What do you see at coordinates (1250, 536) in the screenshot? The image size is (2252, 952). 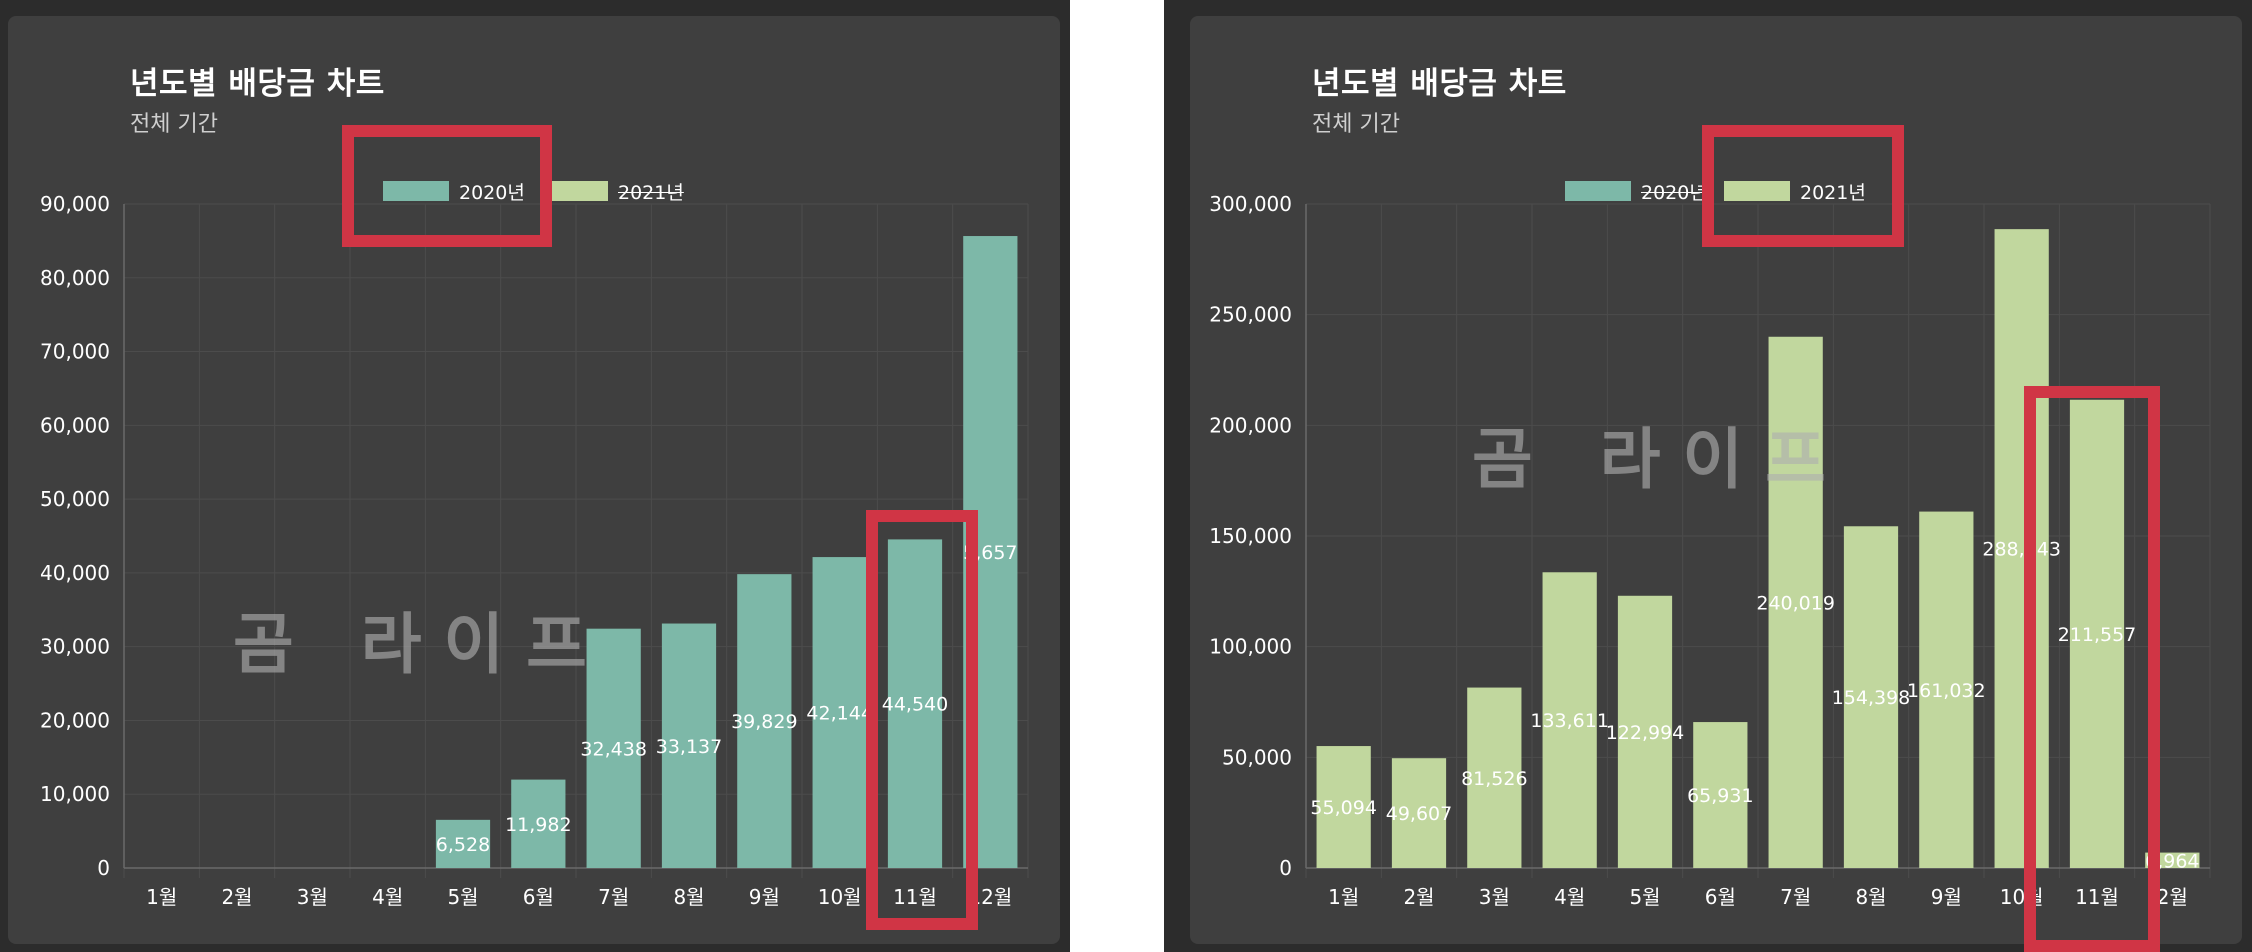 I see `y-tick-label: 150,000` at bounding box center [1250, 536].